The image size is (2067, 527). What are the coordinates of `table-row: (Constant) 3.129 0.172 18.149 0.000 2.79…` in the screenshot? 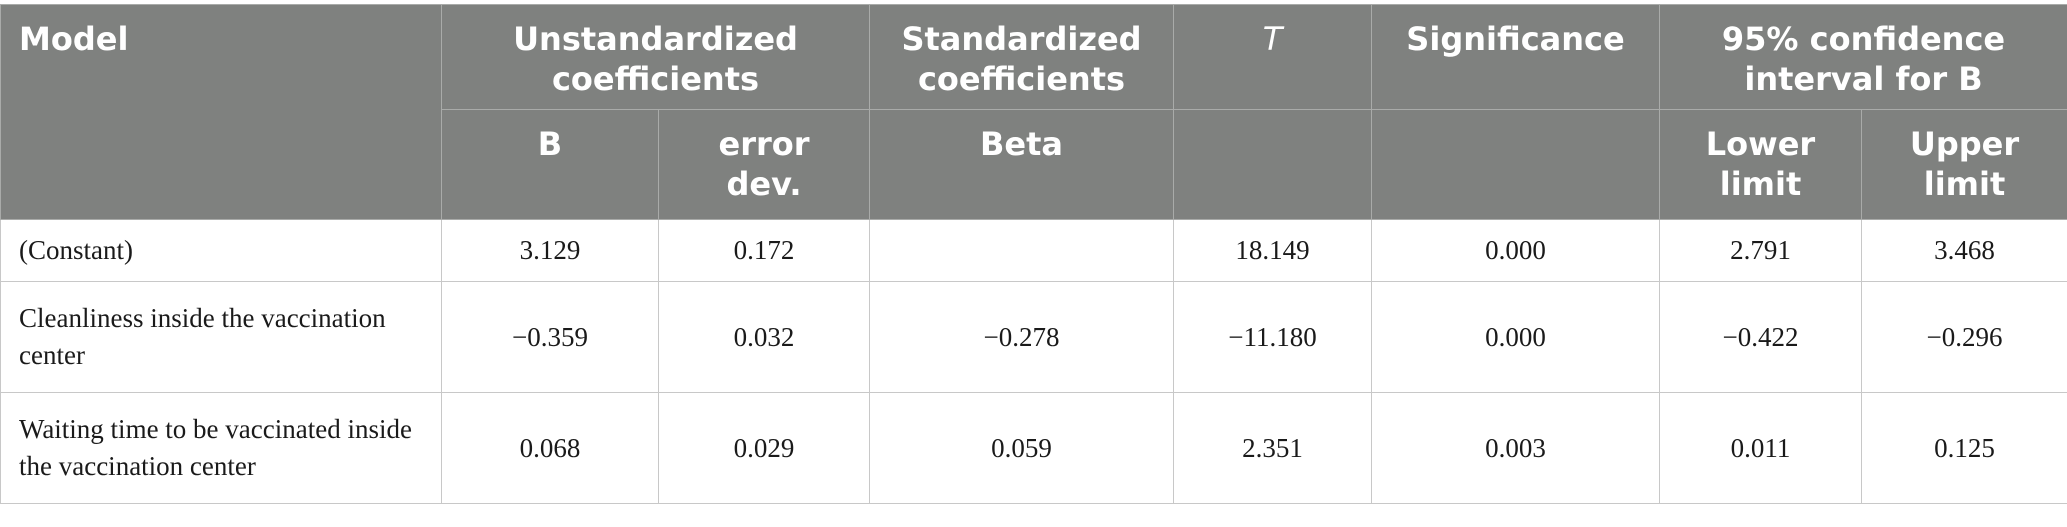 It's located at (1033, 250).